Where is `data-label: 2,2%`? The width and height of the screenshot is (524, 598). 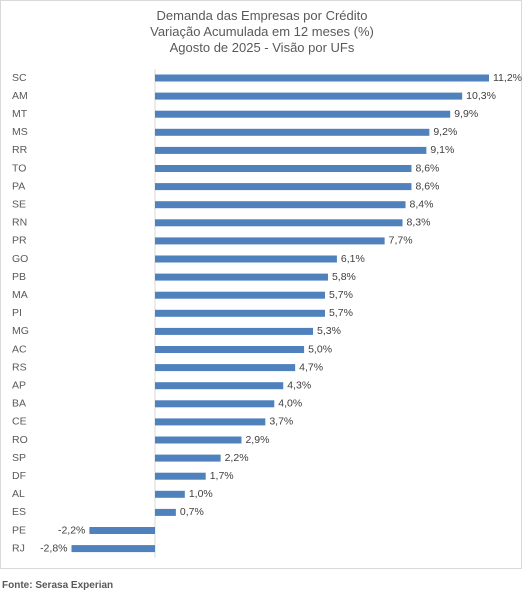
data-label: 2,2% is located at coordinates (237, 458).